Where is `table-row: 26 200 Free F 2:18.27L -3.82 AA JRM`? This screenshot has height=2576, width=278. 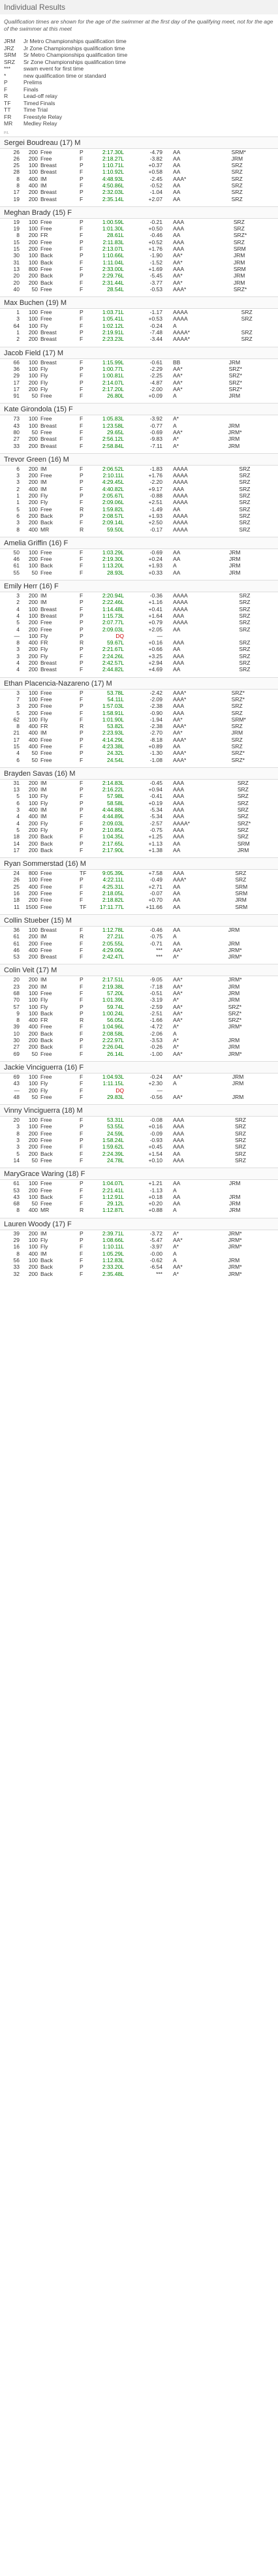 table-row: 26 200 Free F 2:18.27L -3.82 AA JRM is located at coordinates (139, 158).